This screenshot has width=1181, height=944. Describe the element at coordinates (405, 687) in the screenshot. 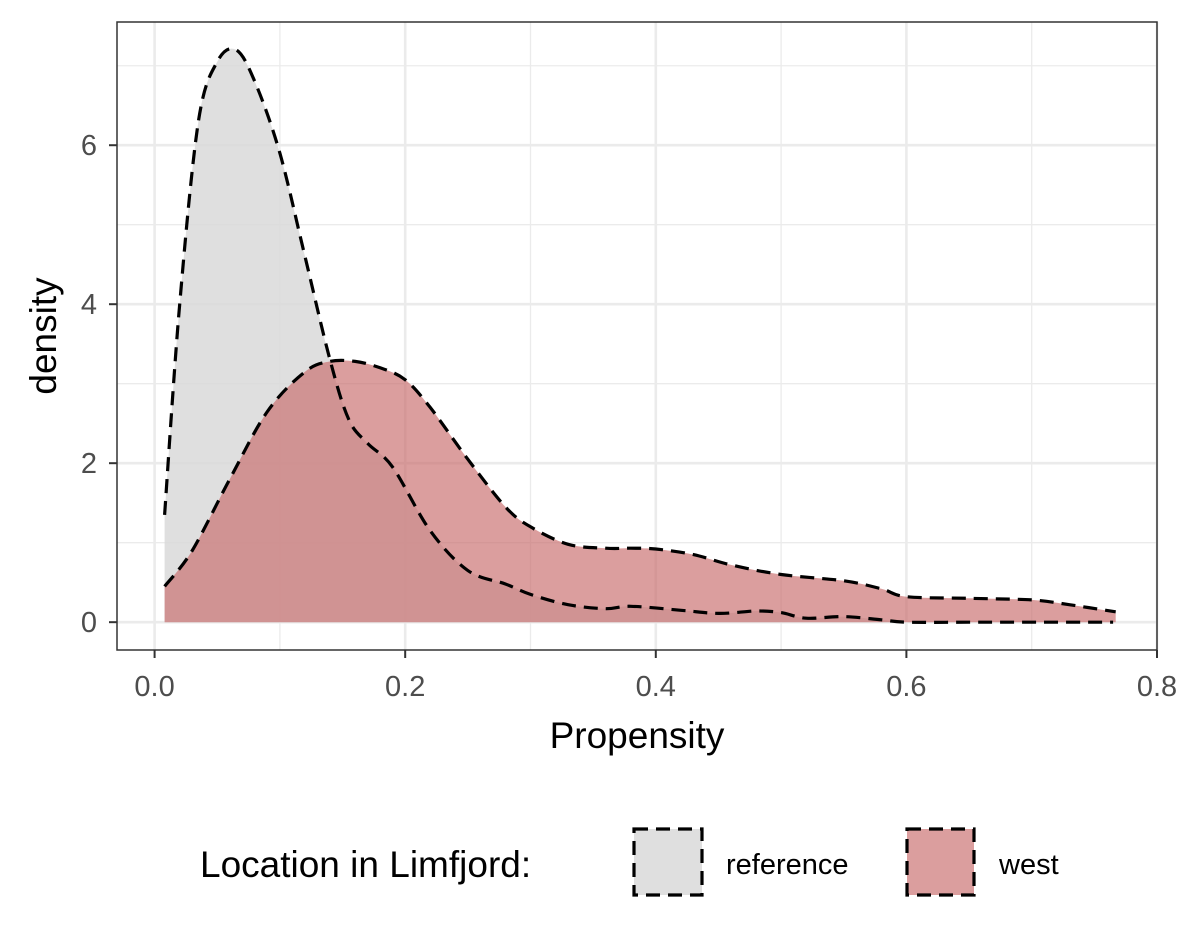

I see `x-tick-label: 0.2` at that location.